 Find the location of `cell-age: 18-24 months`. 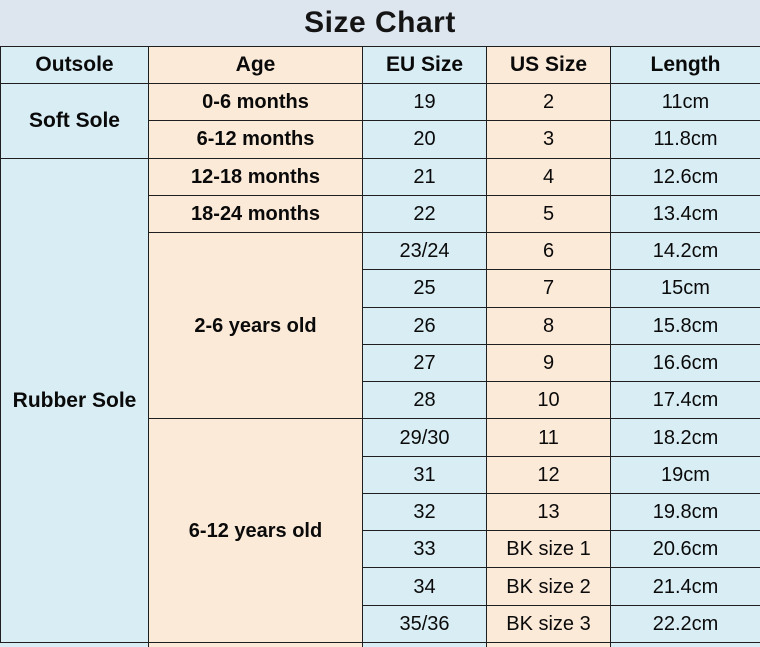

cell-age: 18-24 months is located at coordinates (255, 214).